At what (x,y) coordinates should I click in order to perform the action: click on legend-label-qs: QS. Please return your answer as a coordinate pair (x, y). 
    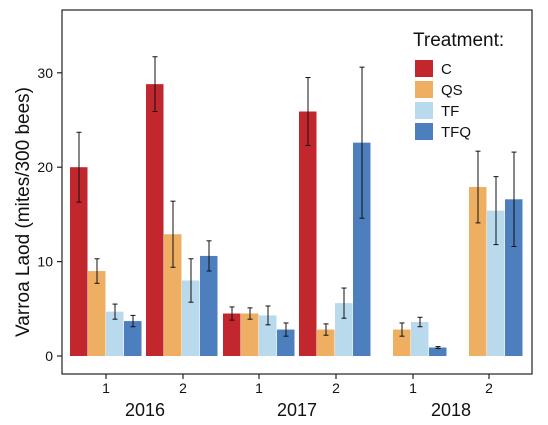
    Looking at the image, I should click on (452, 90).